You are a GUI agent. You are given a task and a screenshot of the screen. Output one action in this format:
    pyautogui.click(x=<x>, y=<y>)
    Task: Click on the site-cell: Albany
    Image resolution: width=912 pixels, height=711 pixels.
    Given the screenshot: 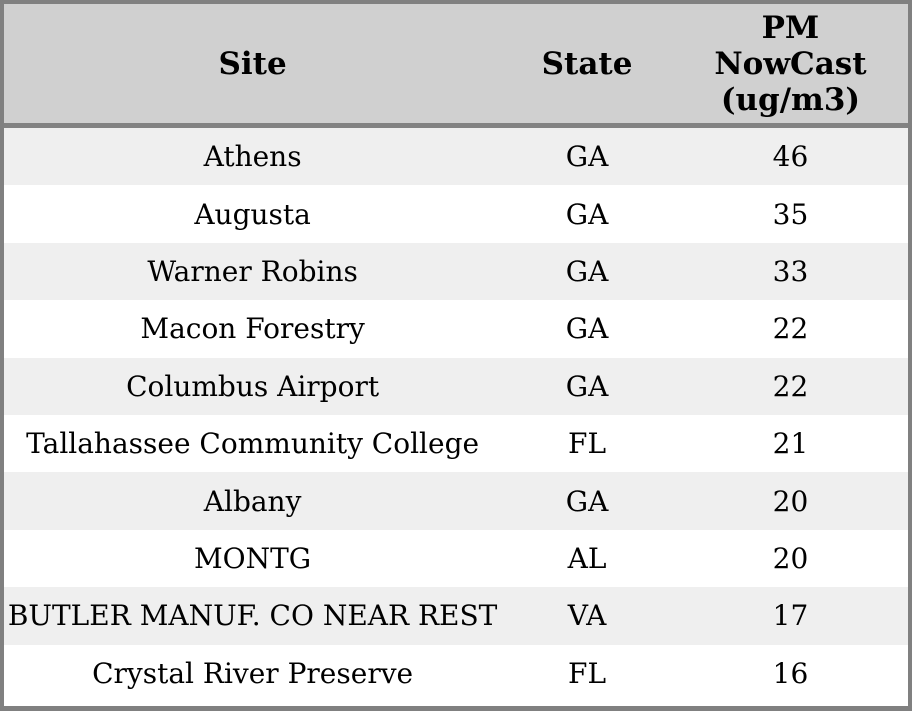 What is the action you would take?
    pyautogui.click(x=252, y=501)
    